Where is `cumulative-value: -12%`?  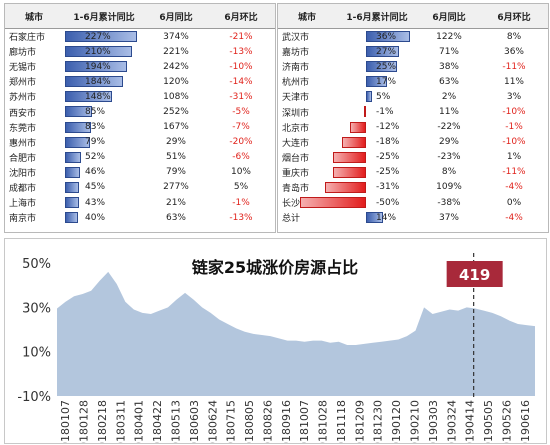 cumulative-value: -12% is located at coordinates (388, 127).